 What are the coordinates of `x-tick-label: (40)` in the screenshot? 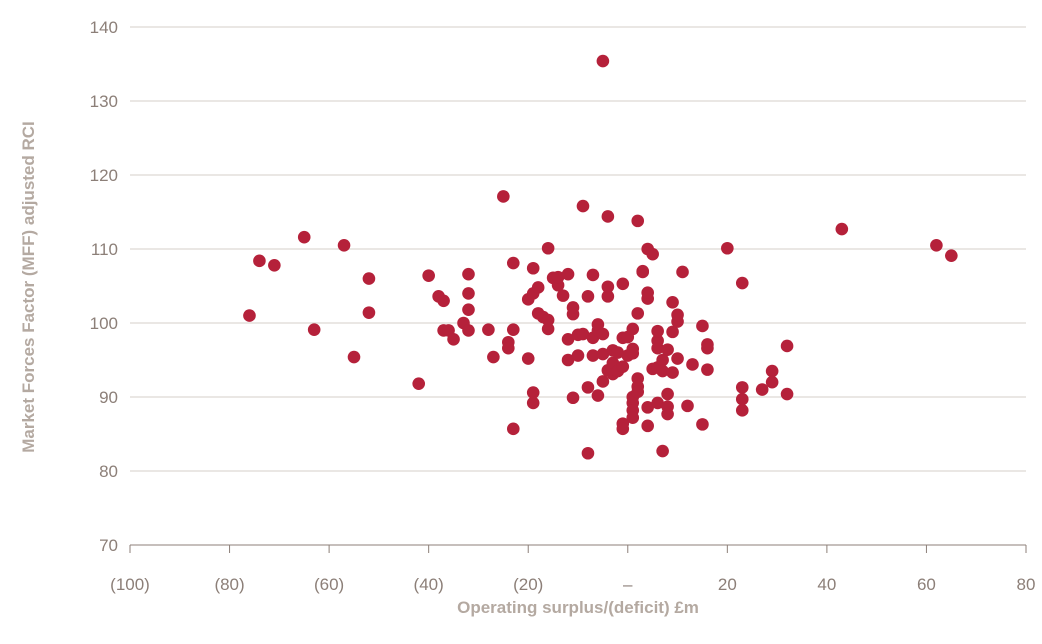 It's located at (429, 584).